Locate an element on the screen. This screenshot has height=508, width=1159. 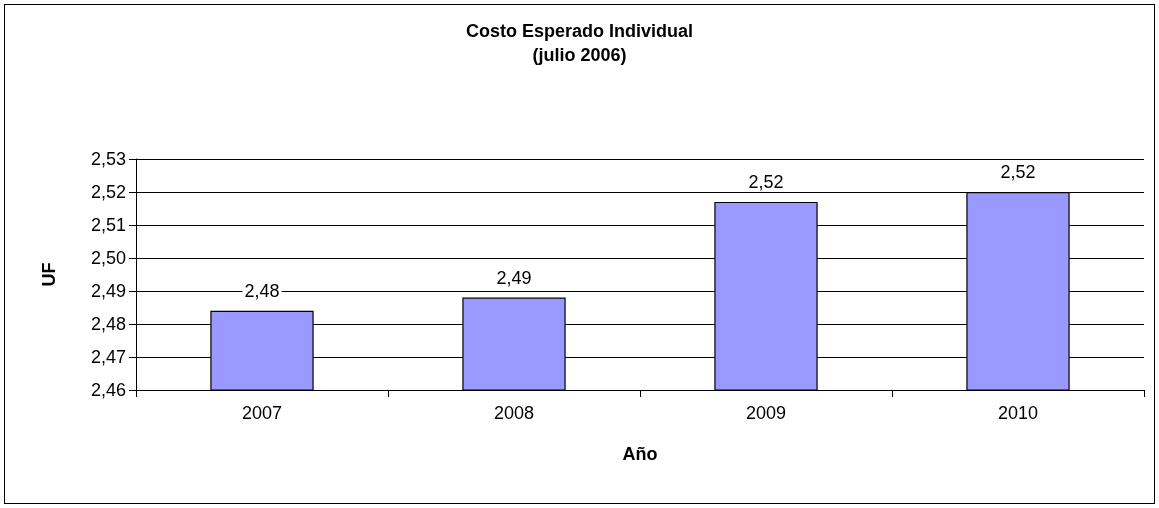
x-tick-label: 2009 is located at coordinates (766, 413).